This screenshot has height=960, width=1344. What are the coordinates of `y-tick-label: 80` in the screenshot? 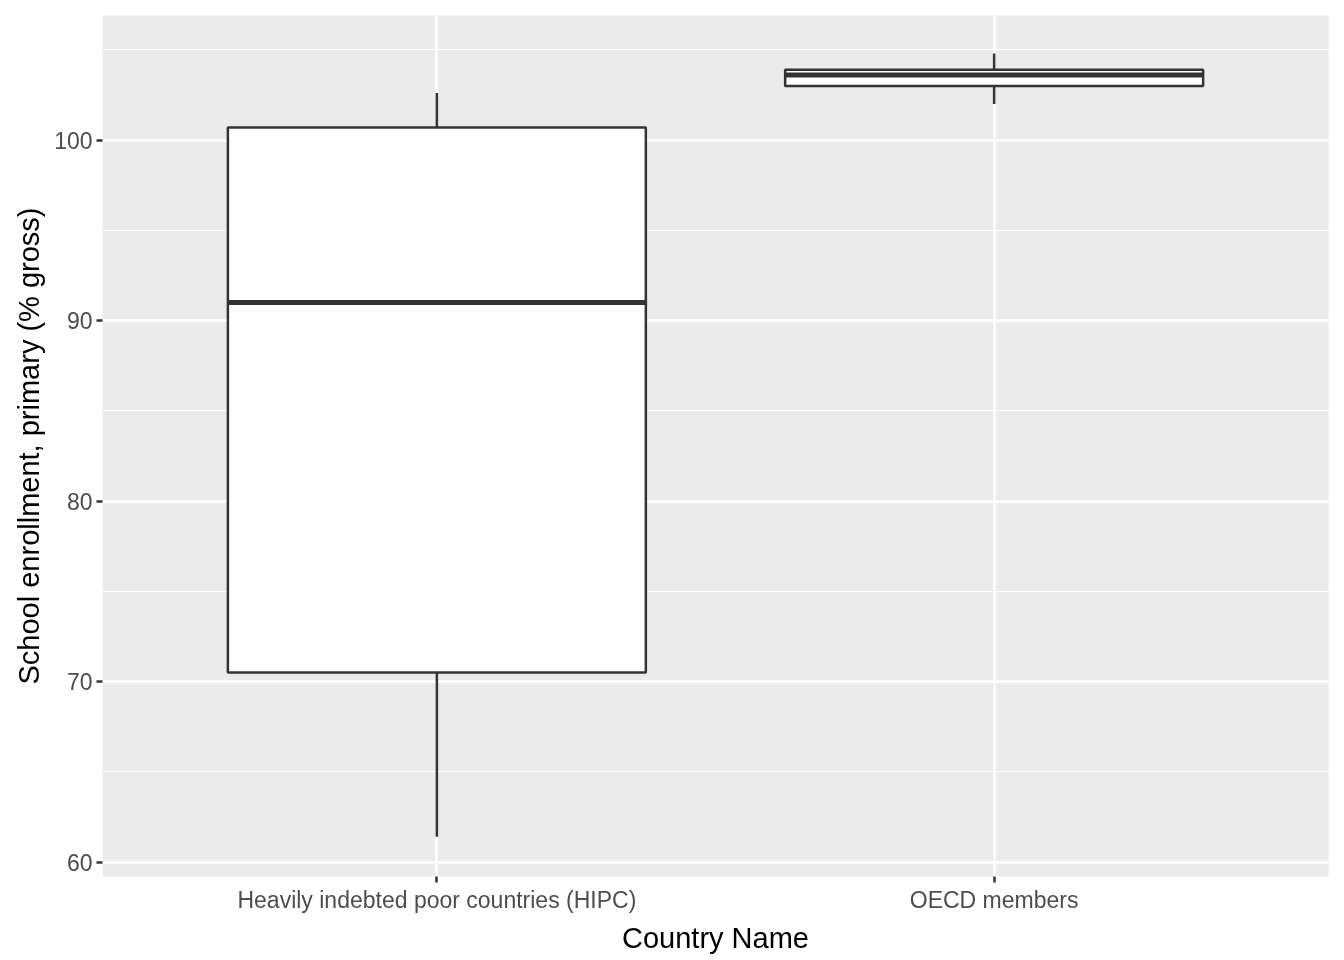 It's located at (79, 501).